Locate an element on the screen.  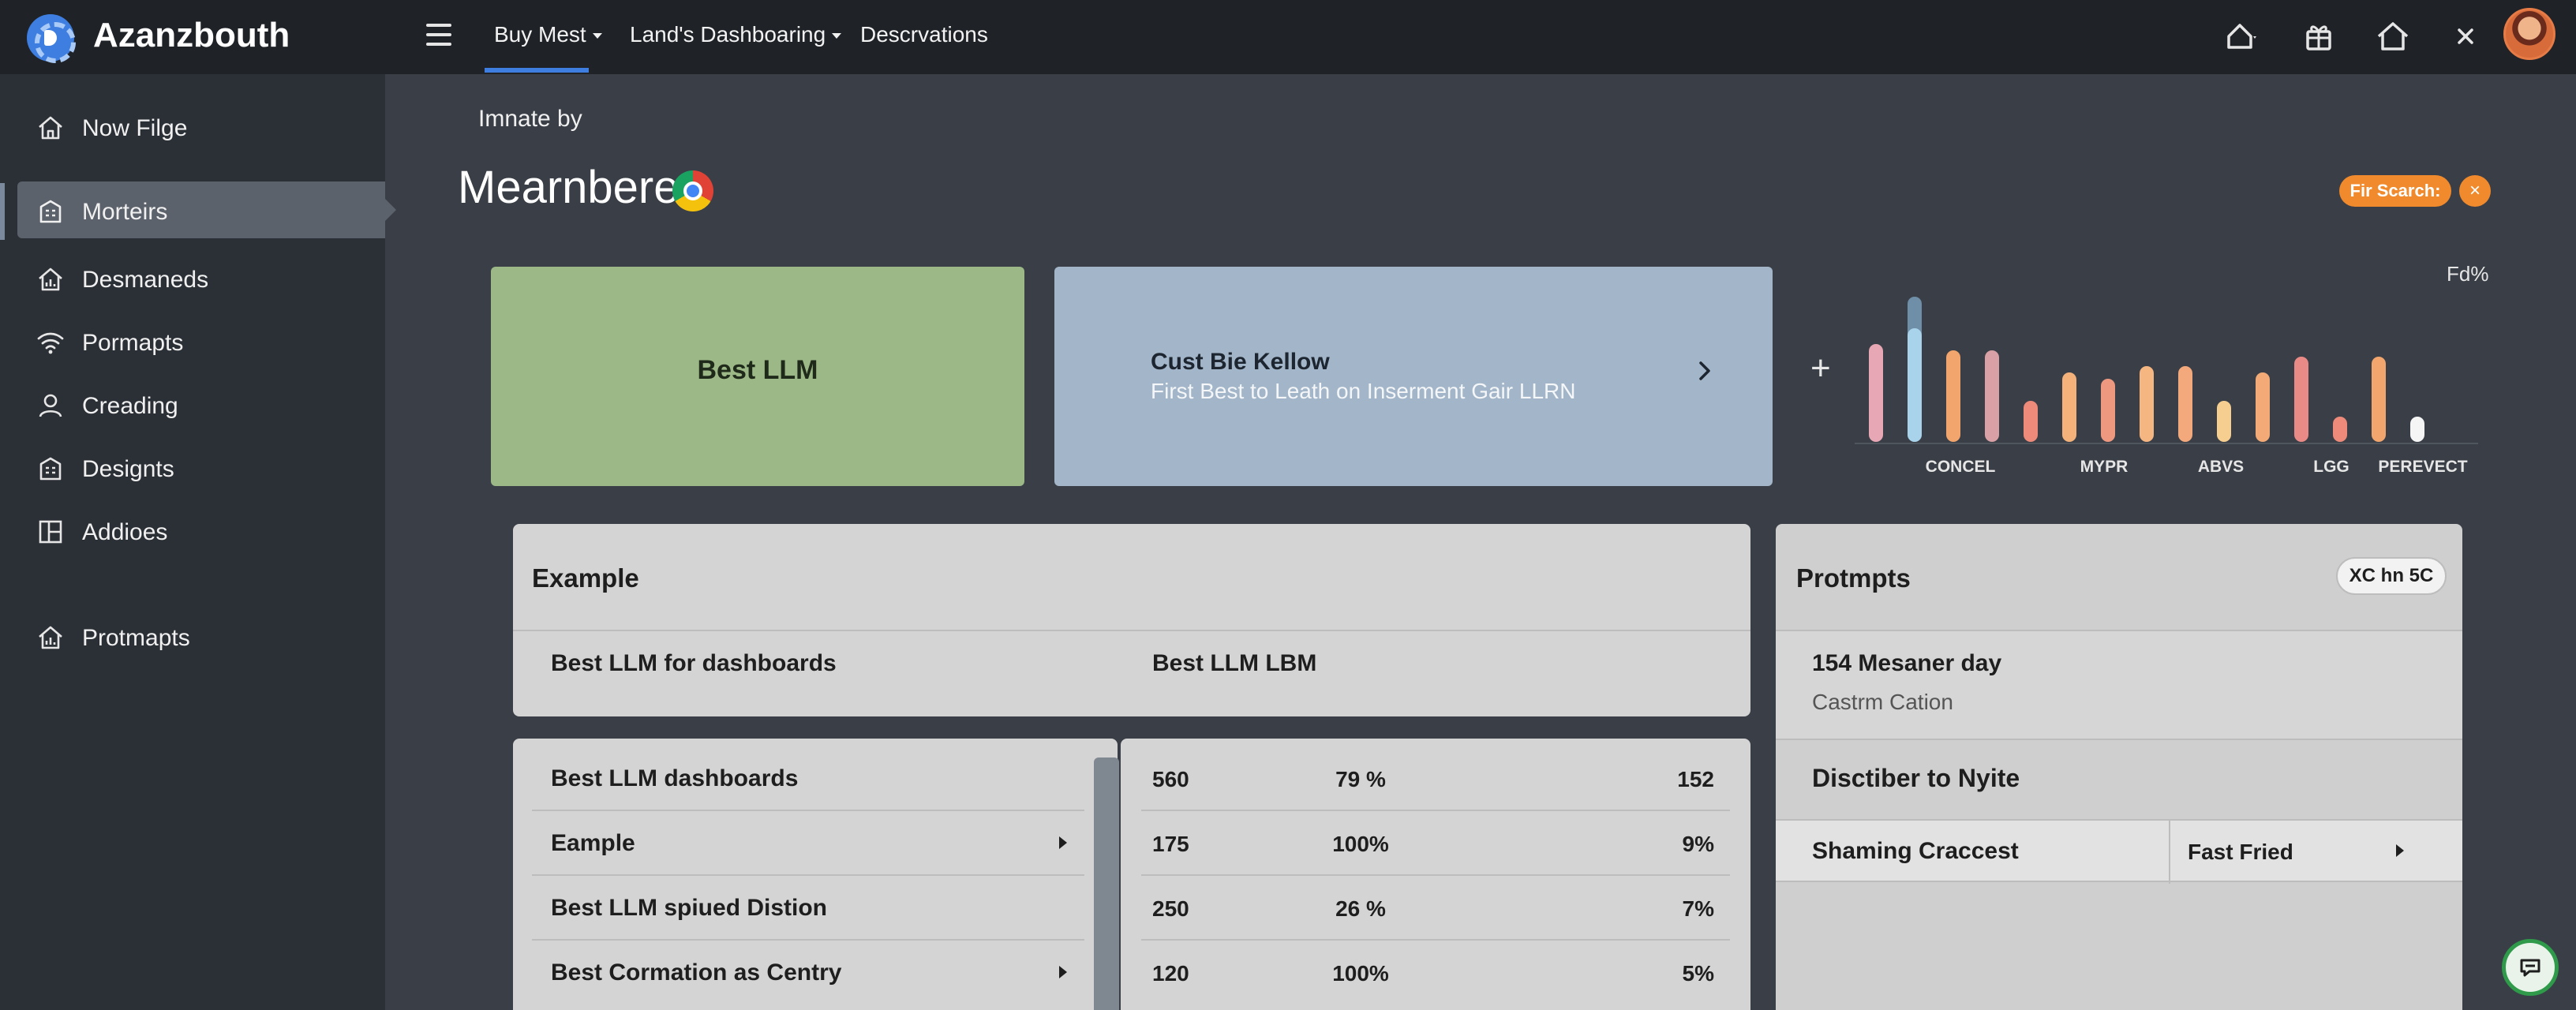
sidebar-item-desmaneds: Desmaneds is located at coordinates (192, 277).